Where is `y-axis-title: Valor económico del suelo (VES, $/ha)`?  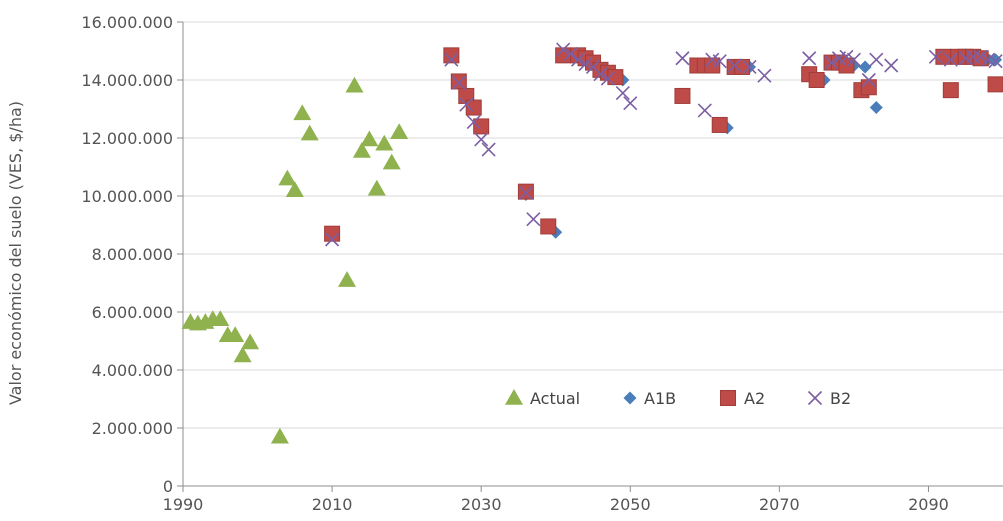 y-axis-title: Valor económico del suelo (VES, $/ha) is located at coordinates (15, 253).